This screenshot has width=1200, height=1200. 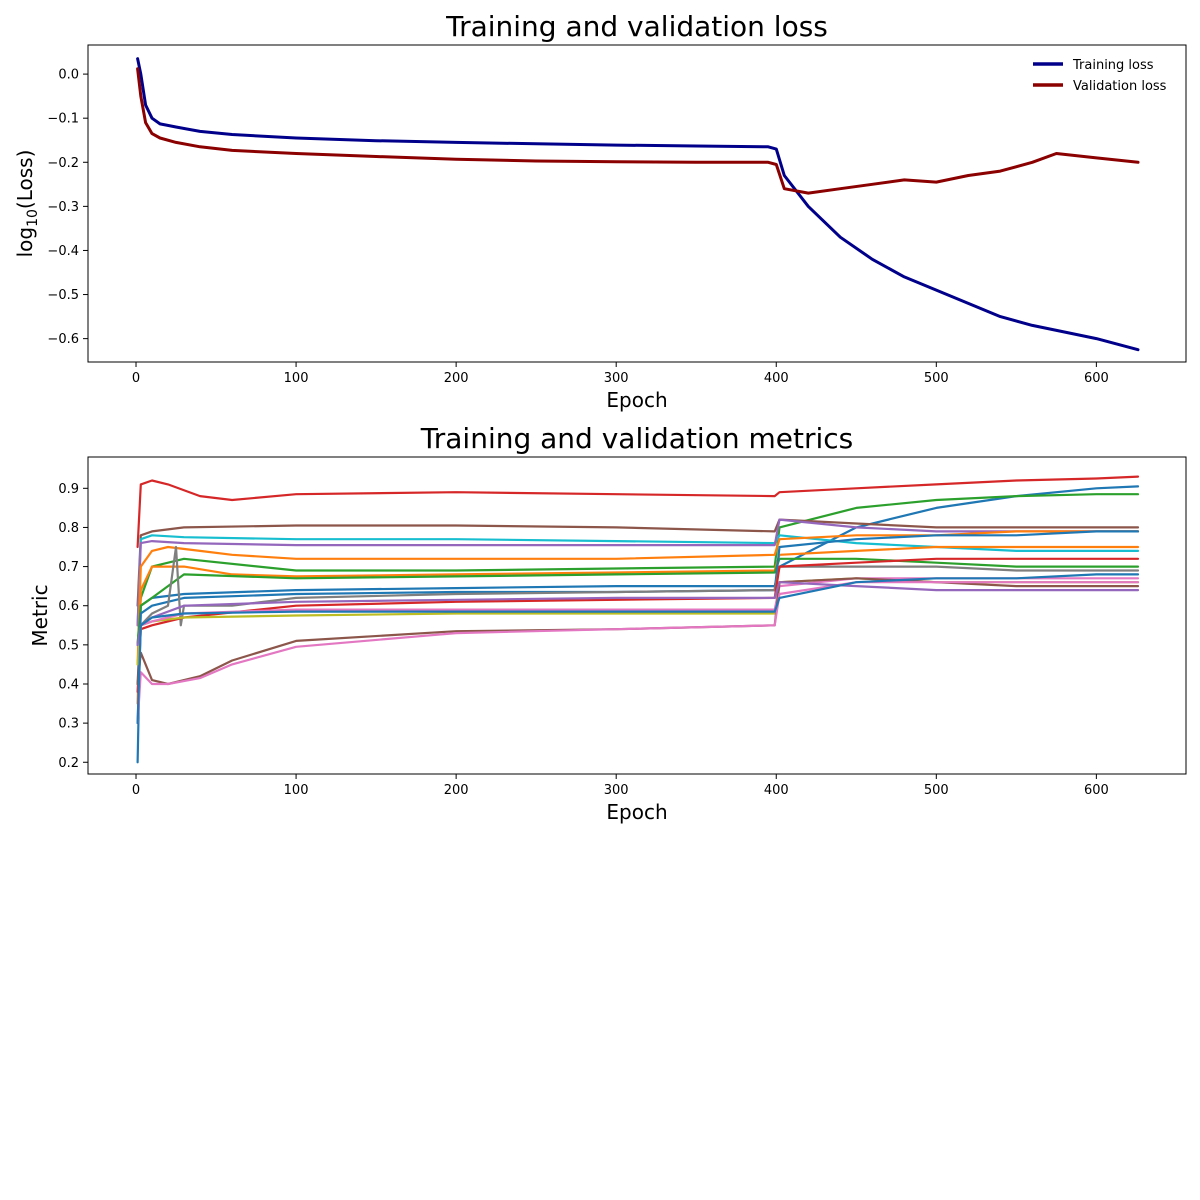 What do you see at coordinates (68, 684) in the screenshot?
I see `y-tick-label: 0.4` at bounding box center [68, 684].